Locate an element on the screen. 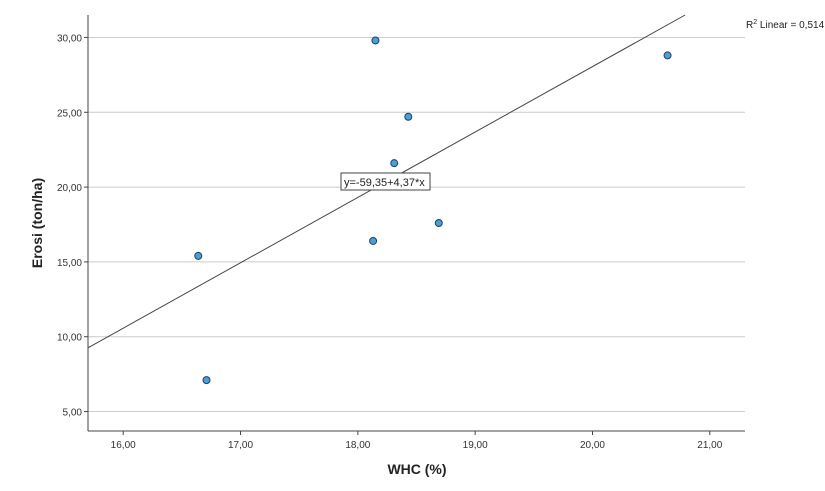  x-tick-label: 20,00 is located at coordinates (592, 445).